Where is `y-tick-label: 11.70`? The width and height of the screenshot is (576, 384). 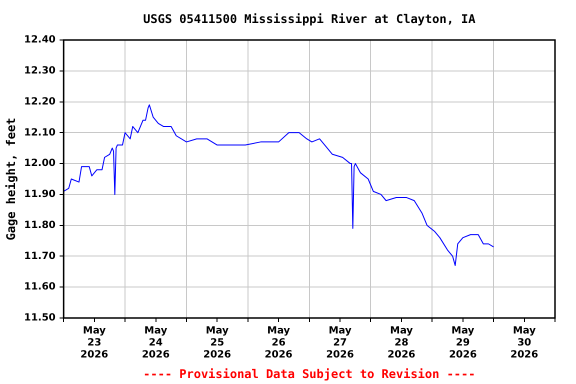 y-tick-label: 11.70 is located at coordinates (40, 256).